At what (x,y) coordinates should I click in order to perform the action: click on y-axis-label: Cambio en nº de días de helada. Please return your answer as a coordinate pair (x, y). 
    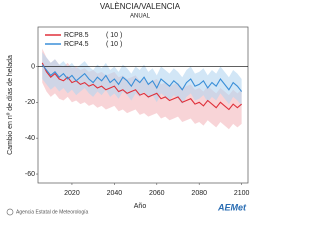
    Looking at the image, I should click on (10, 105).